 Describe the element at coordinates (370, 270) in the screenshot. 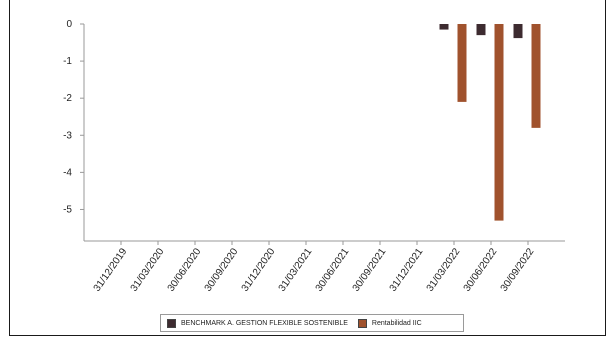

I see `x-tick-label: 30/09/2021` at that location.